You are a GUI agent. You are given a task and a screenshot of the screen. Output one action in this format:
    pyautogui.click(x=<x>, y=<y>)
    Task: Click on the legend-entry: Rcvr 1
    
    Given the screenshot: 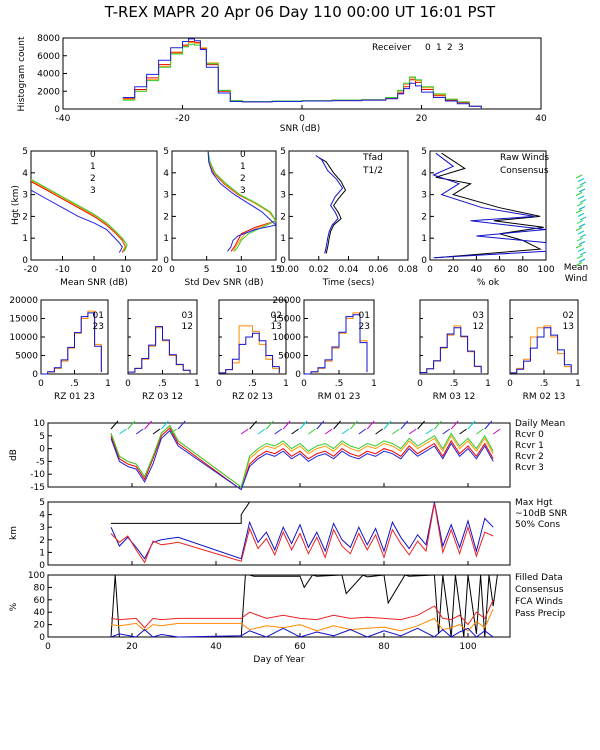 What is the action you would take?
    pyautogui.click(x=529, y=446)
    